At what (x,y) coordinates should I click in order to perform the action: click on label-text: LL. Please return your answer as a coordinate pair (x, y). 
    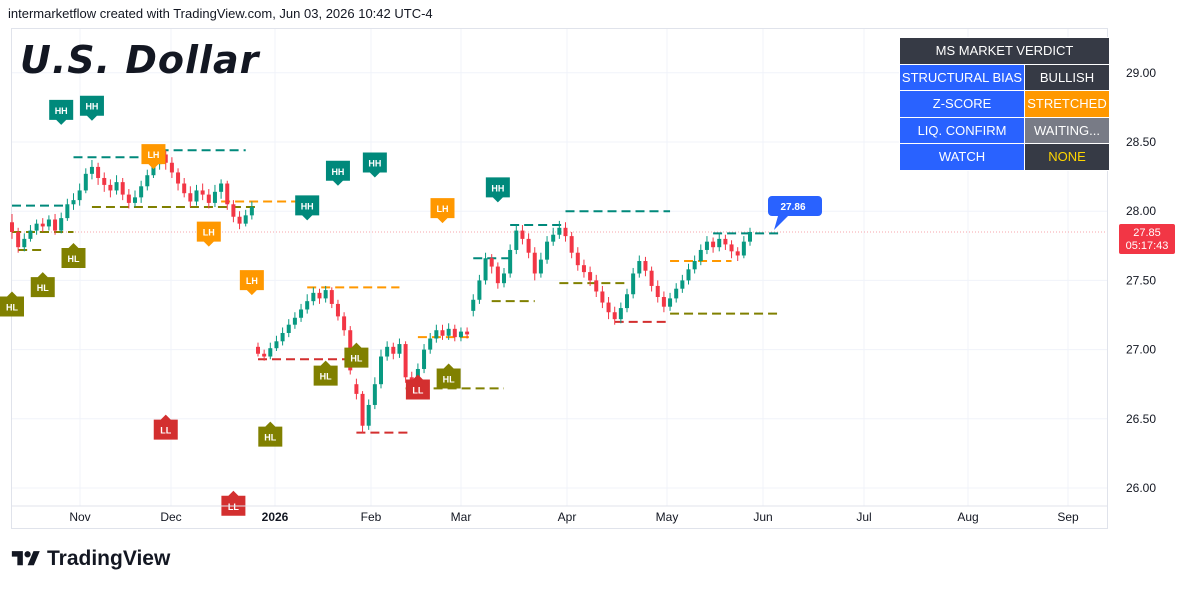
    Looking at the image, I should click on (165, 431).